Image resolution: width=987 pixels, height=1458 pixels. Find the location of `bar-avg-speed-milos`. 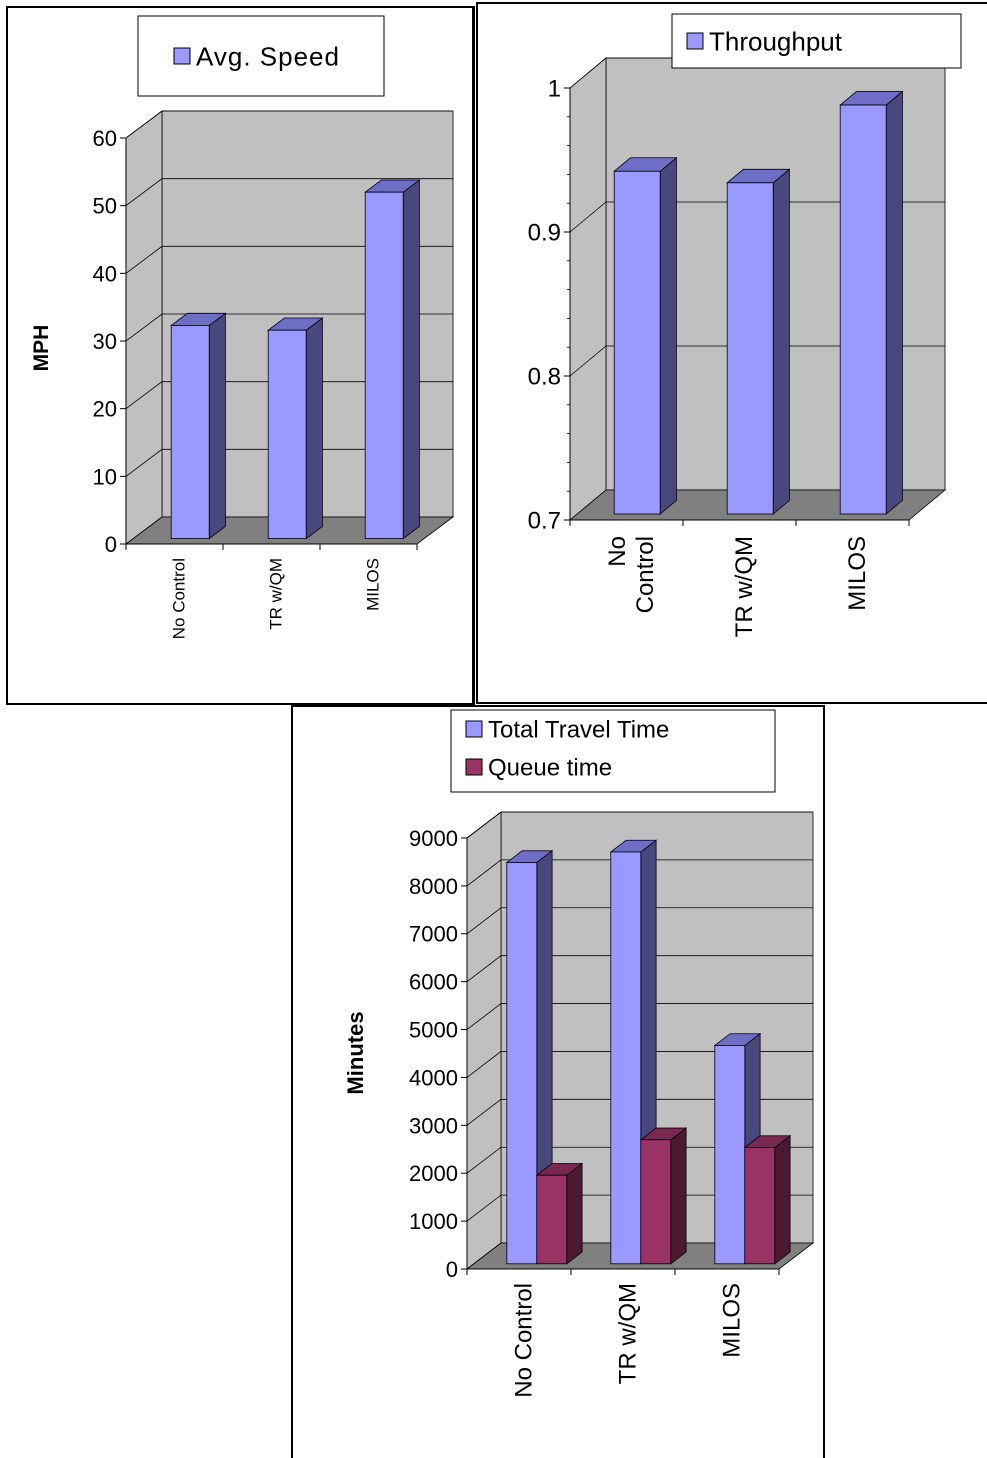

bar-avg-speed-milos is located at coordinates (384, 365).